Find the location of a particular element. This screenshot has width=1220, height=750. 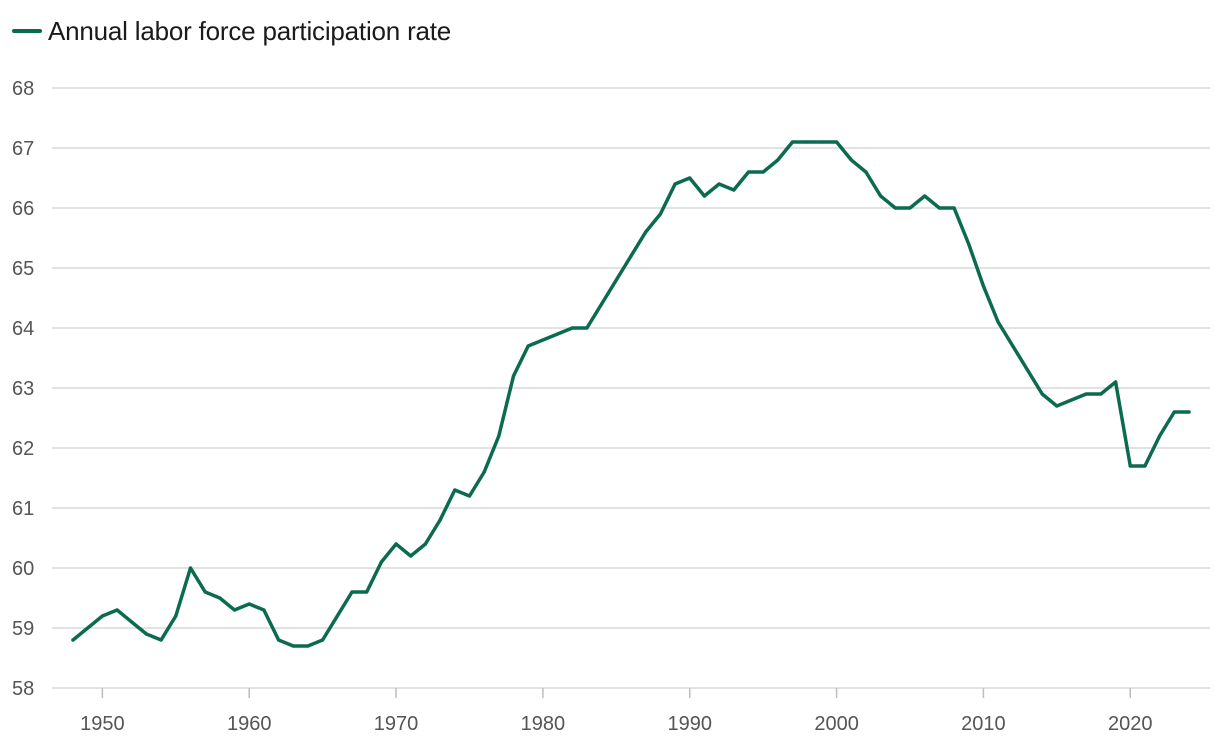

data-point-1975 is located at coordinates (469, 496).